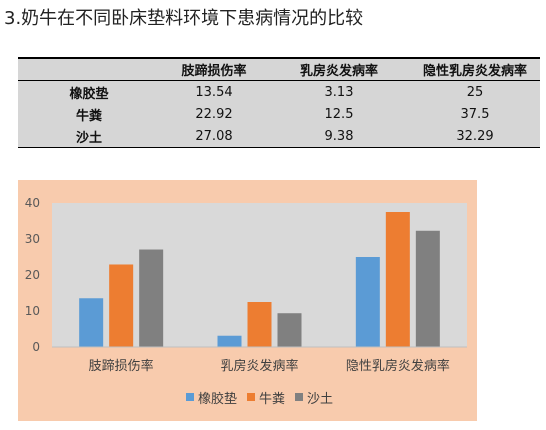  I want to click on x-tick-label: 乳房炎发病率, so click(259, 366).